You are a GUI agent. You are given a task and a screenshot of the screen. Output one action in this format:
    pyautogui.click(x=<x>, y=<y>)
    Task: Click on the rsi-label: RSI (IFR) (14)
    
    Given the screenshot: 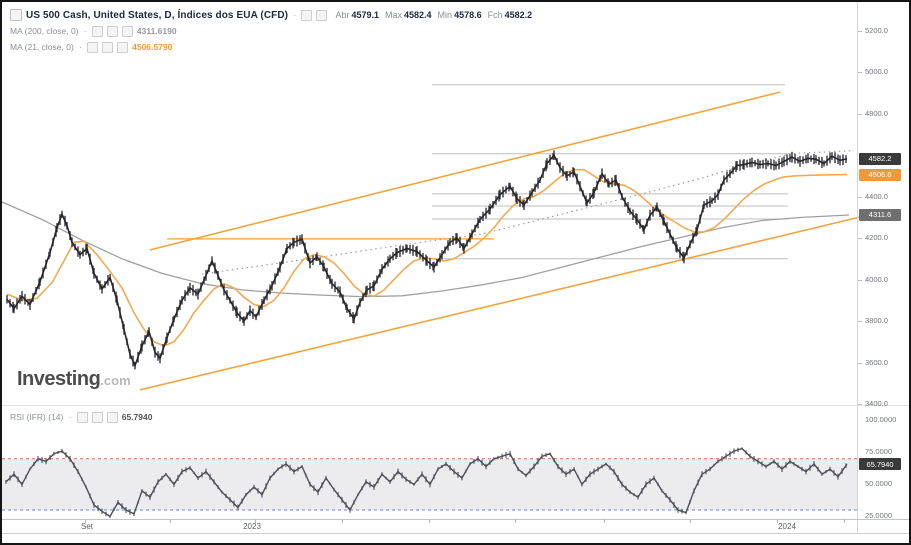 What is the action you would take?
    pyautogui.click(x=37, y=417)
    